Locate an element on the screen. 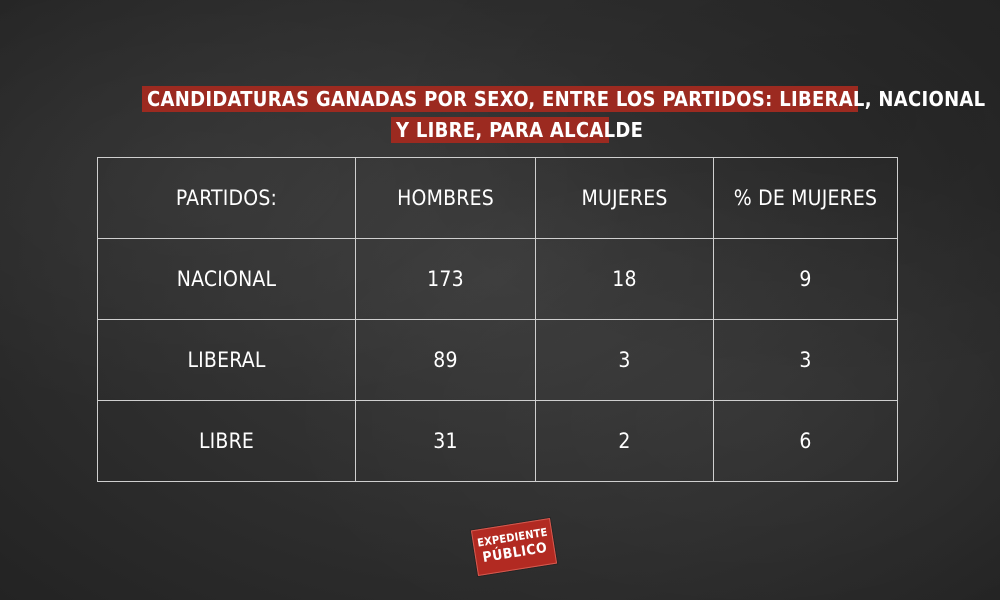  cell-pct-mujeres: 9 is located at coordinates (805, 279).